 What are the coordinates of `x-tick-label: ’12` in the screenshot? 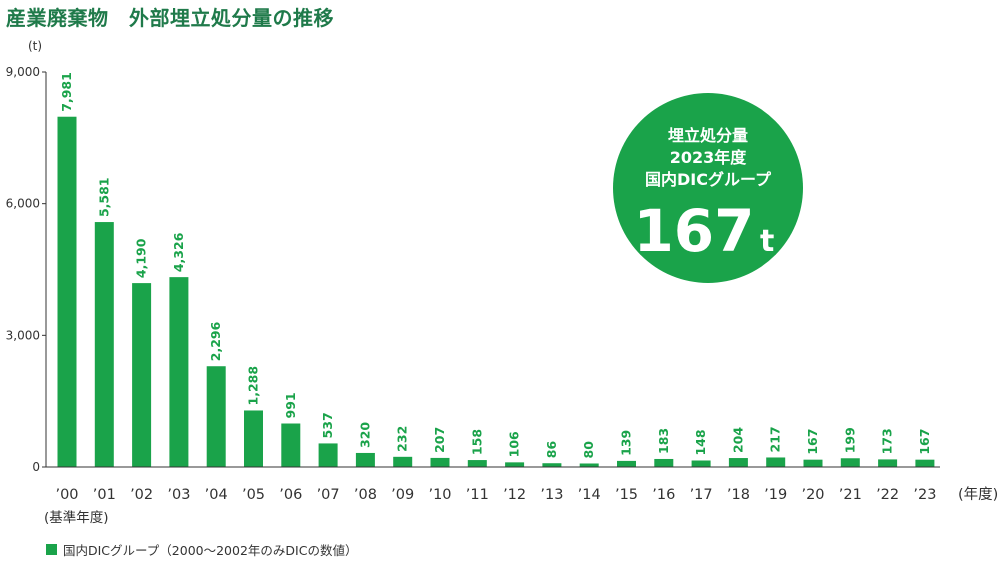 It's located at (514, 495).